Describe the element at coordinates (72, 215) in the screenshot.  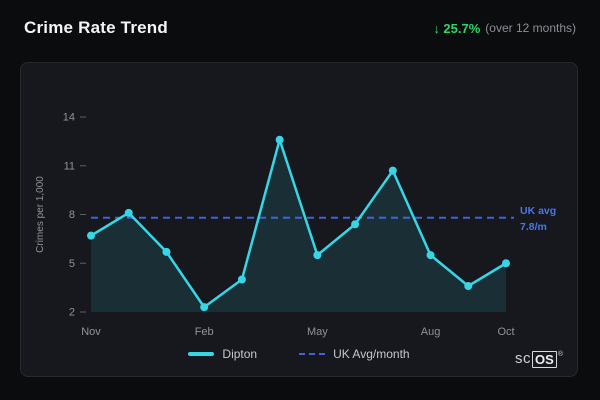
I see `y-tick-label: 8` at that location.